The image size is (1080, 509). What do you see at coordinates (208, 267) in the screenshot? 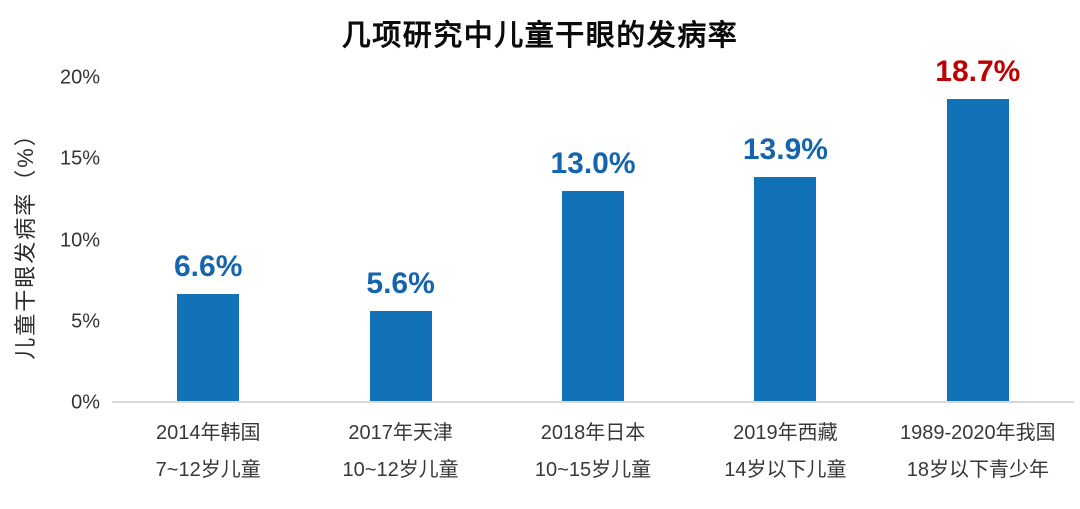
I see `bar-value-label: 6.6%` at bounding box center [208, 267].